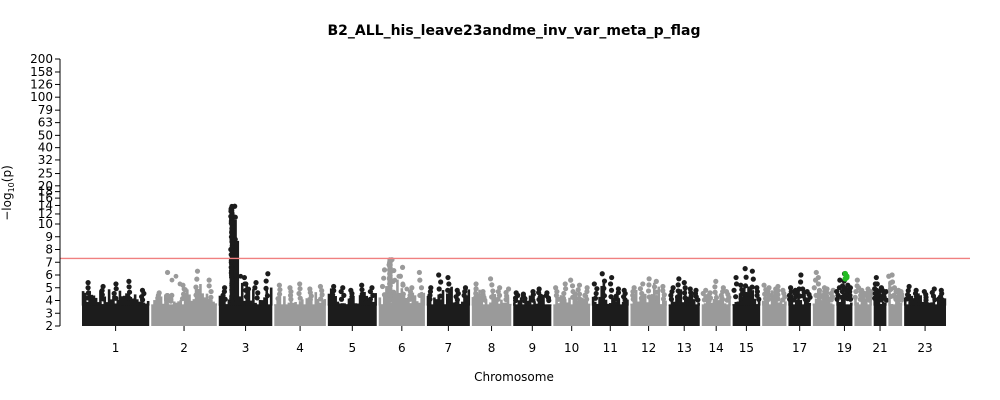  What do you see at coordinates (648, 315) in the screenshot?
I see `chromosome-band` at bounding box center [648, 315].